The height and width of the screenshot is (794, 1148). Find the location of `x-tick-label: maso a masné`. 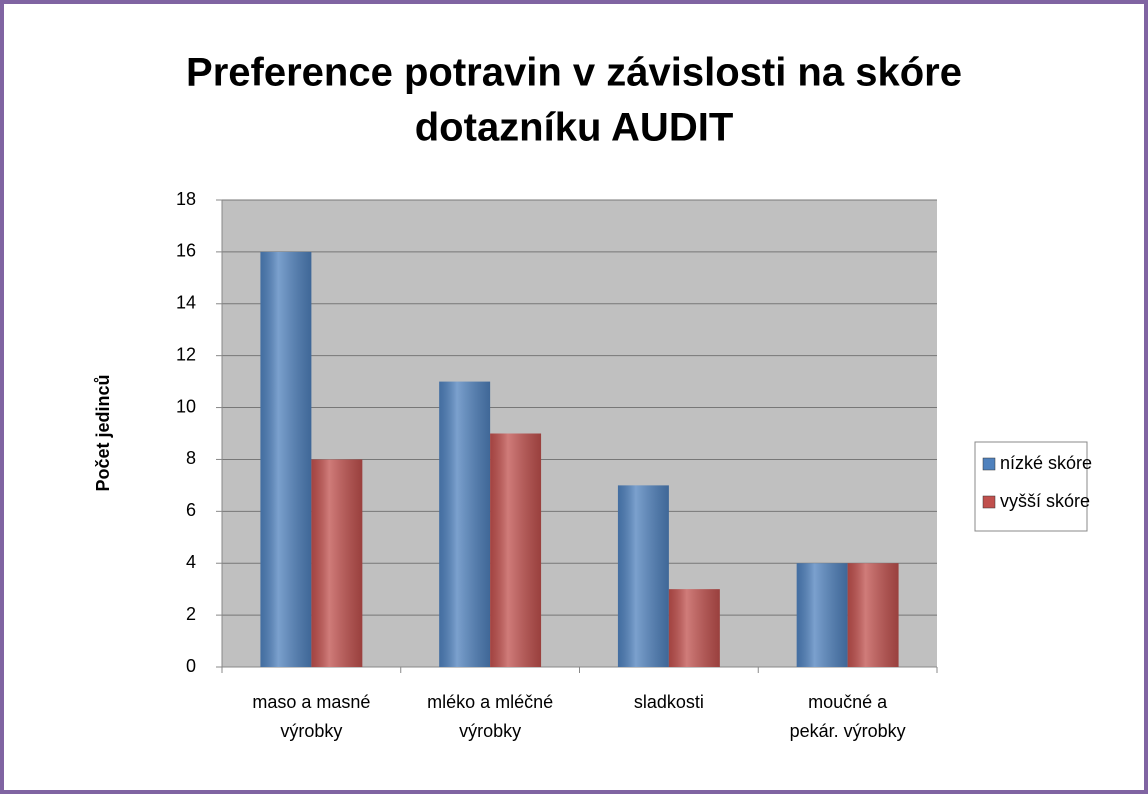

x-tick-label: maso a masné is located at coordinates (311, 702).